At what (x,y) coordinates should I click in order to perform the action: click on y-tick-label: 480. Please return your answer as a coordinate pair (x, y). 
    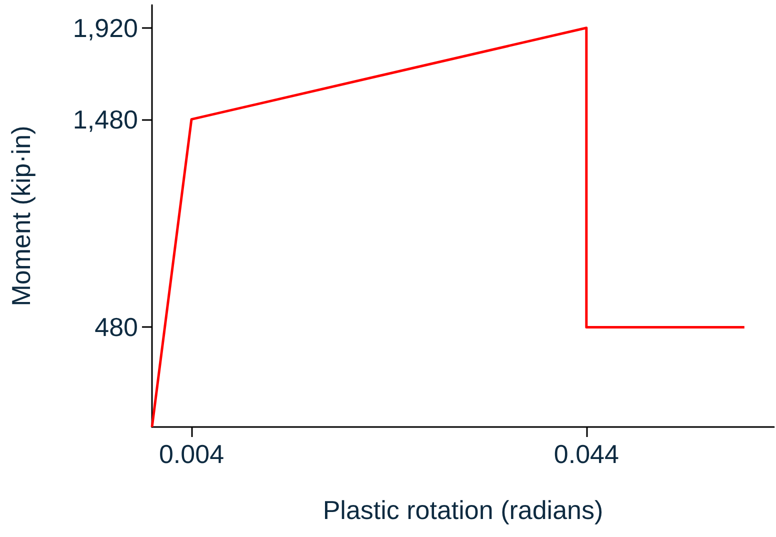
    Looking at the image, I should click on (116, 327).